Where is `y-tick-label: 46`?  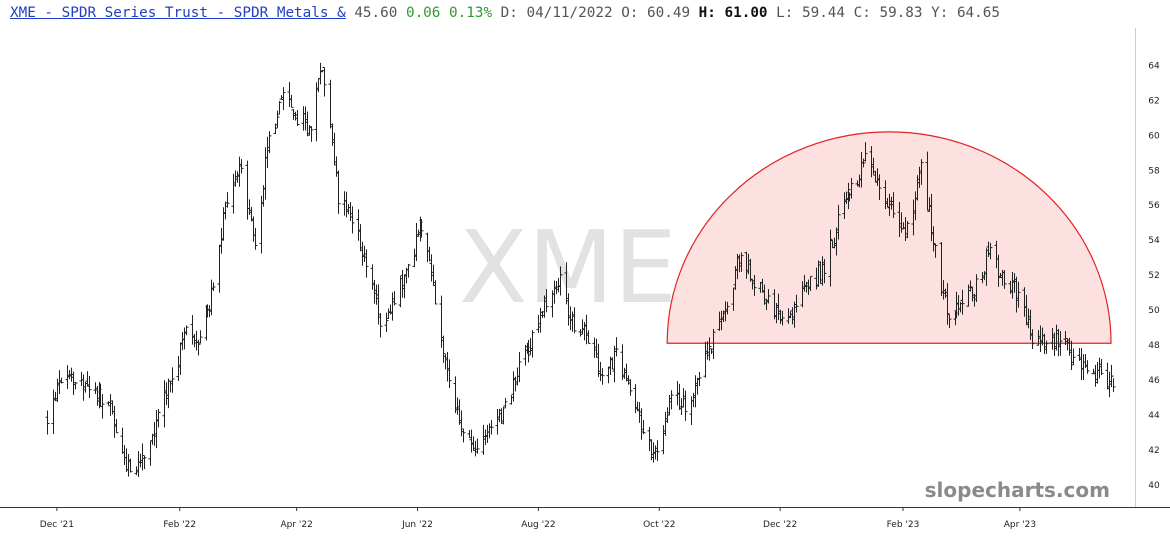 y-tick-label: 46 is located at coordinates (1154, 381).